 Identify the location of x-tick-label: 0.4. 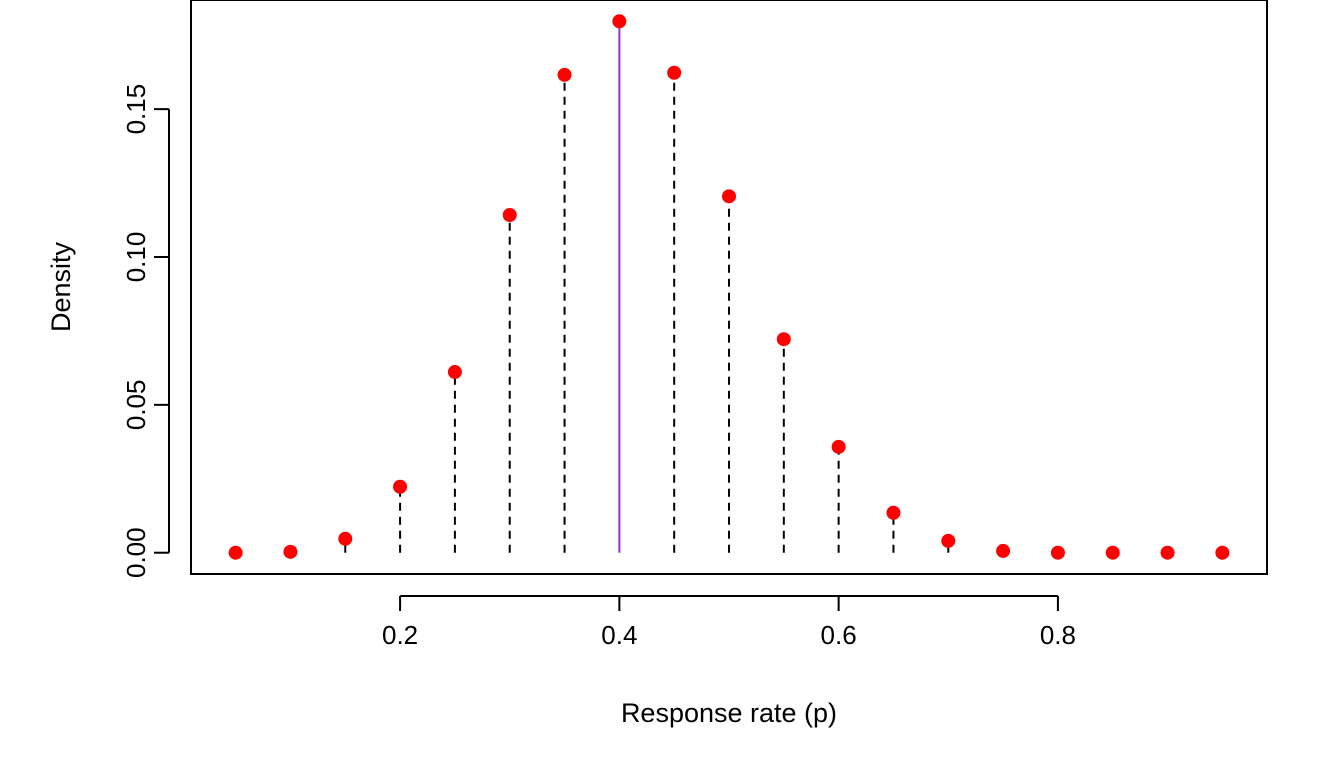
(619, 635).